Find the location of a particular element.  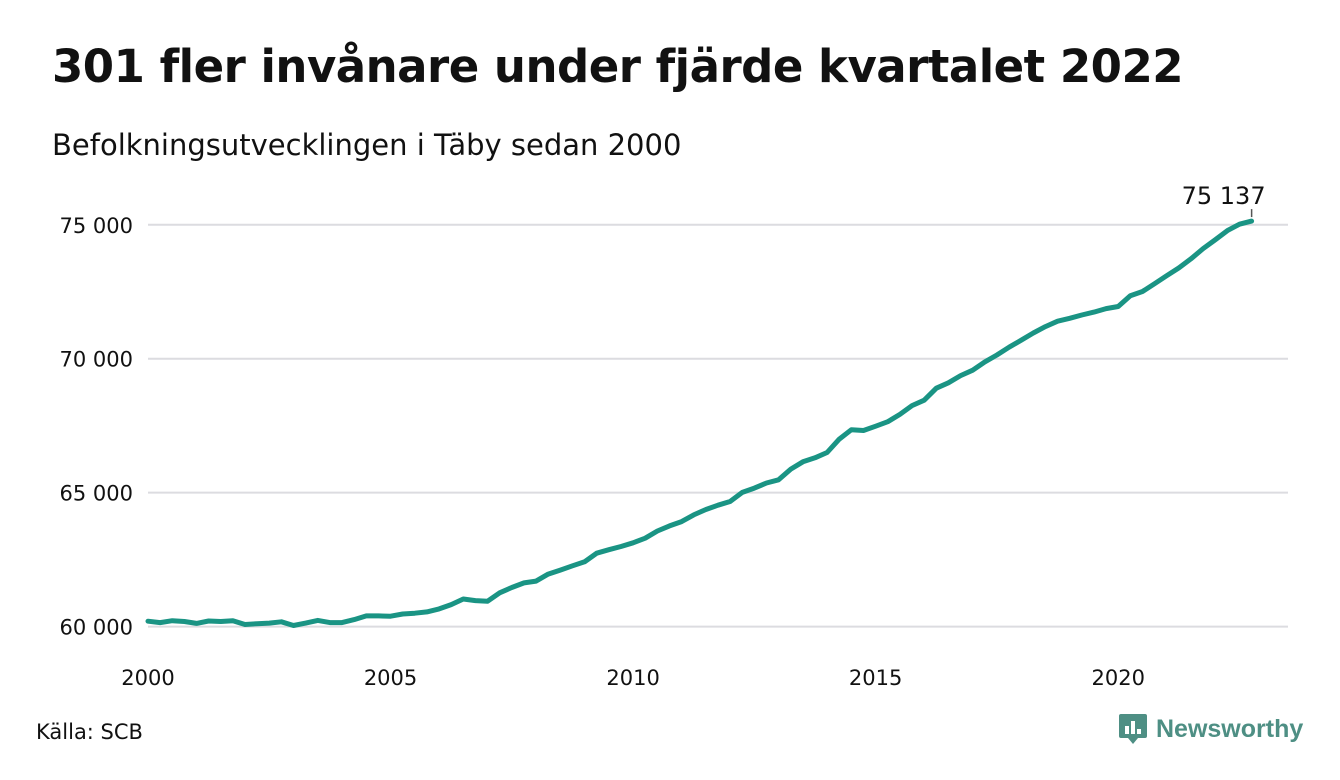

x-tick-label: 2005 is located at coordinates (390, 678).